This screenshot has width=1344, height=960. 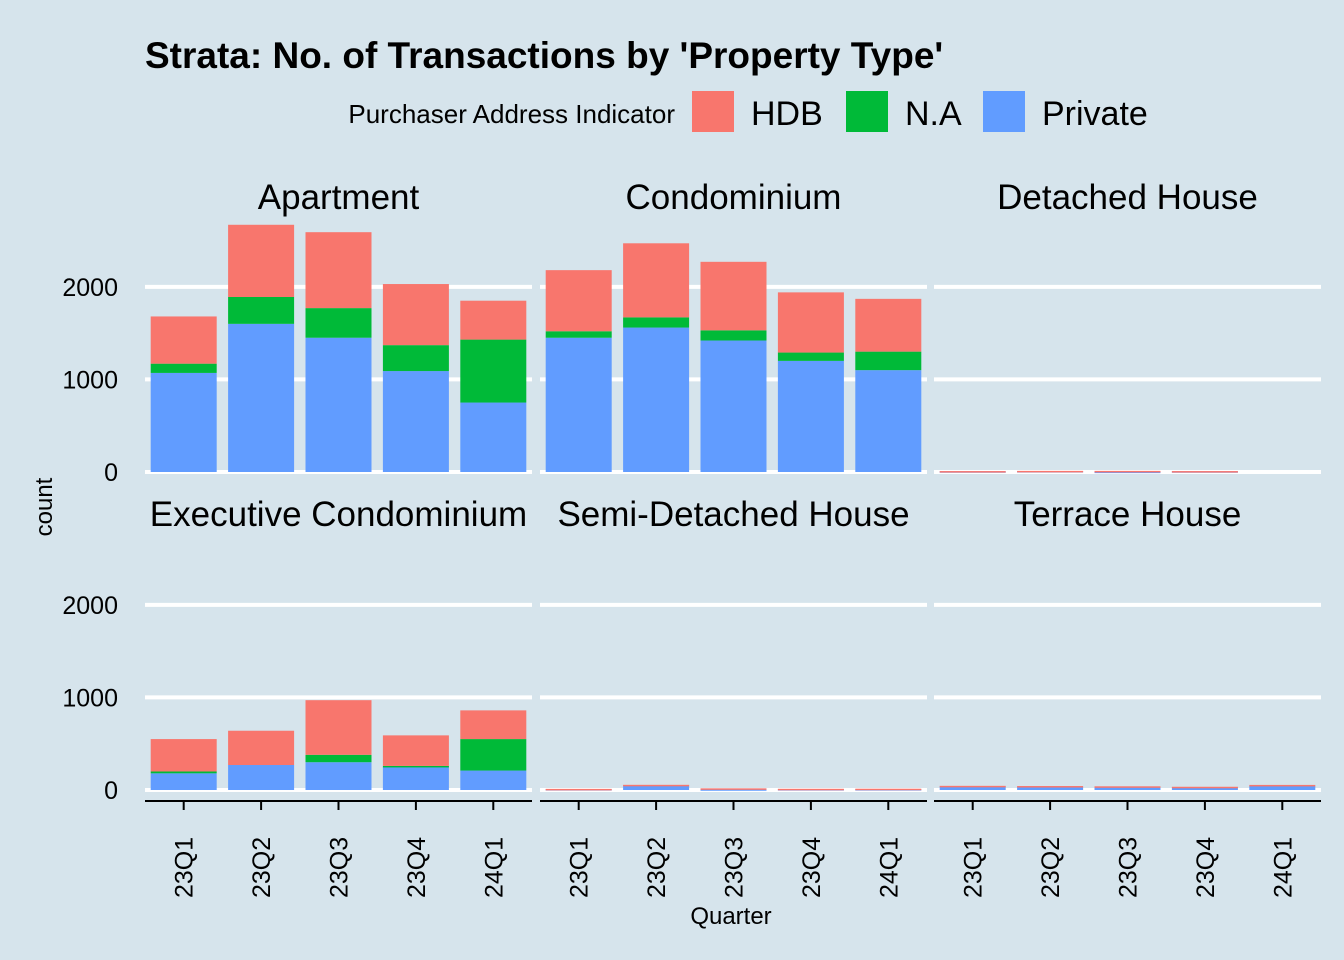 I want to click on facet-panel-2: Detached House, so click(x=1127, y=326).